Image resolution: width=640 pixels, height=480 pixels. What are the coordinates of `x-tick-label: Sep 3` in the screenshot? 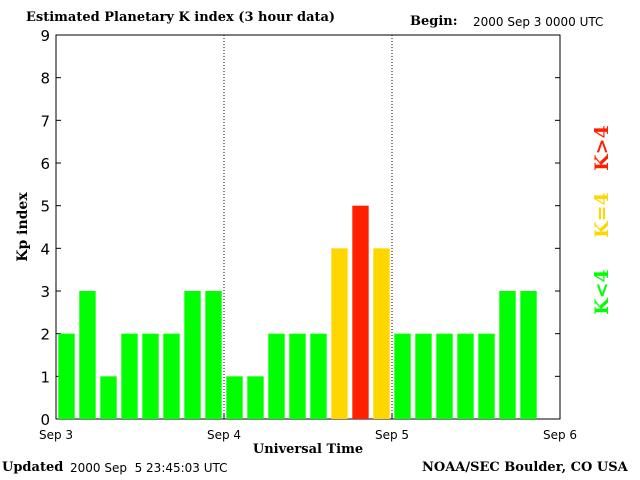 It's located at (56, 435).